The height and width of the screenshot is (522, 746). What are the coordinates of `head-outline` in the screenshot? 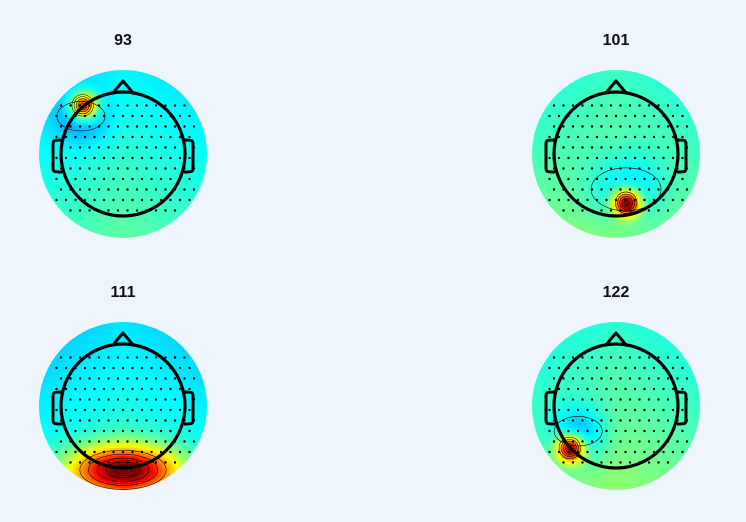 It's located at (616, 154).